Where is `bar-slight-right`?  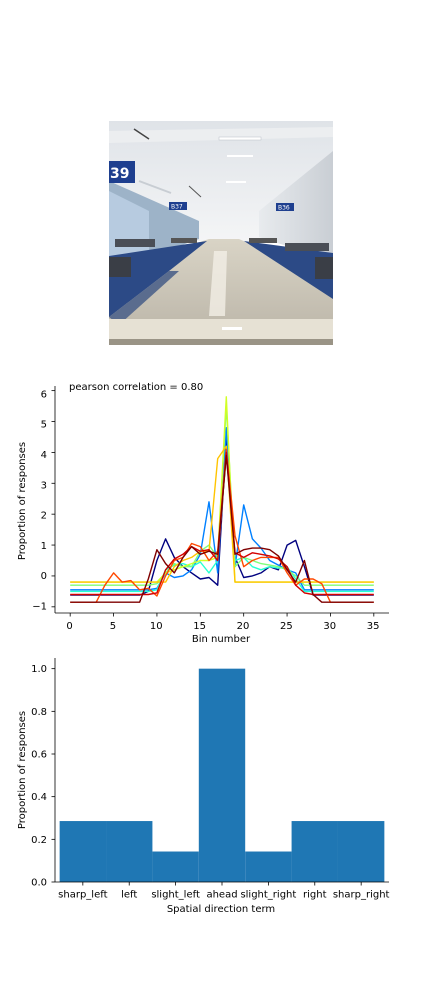 bar-slight-right is located at coordinates (268, 866).